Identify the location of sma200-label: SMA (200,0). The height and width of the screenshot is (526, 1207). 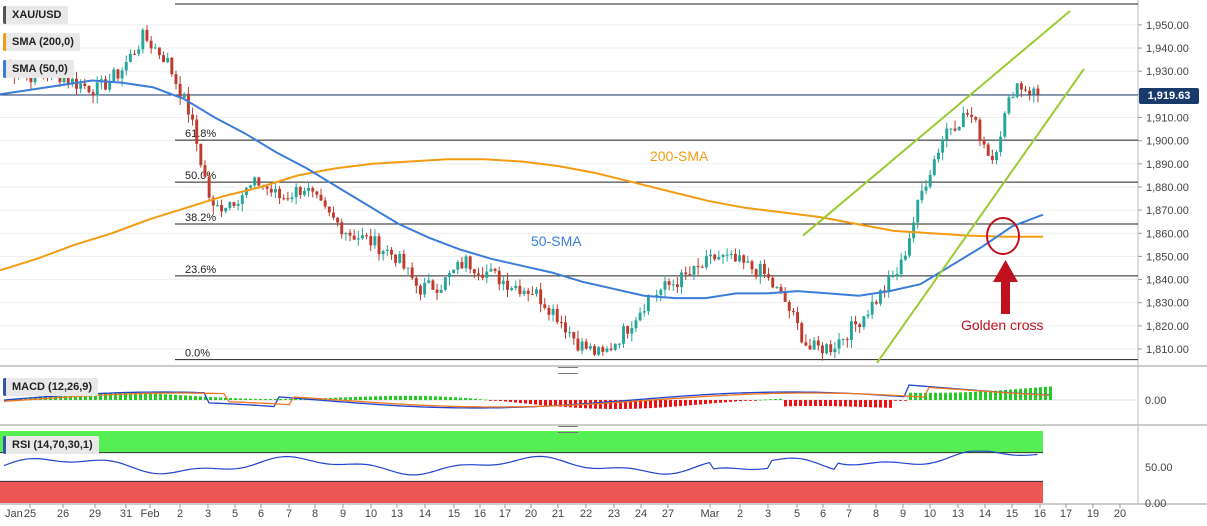
(41, 42).